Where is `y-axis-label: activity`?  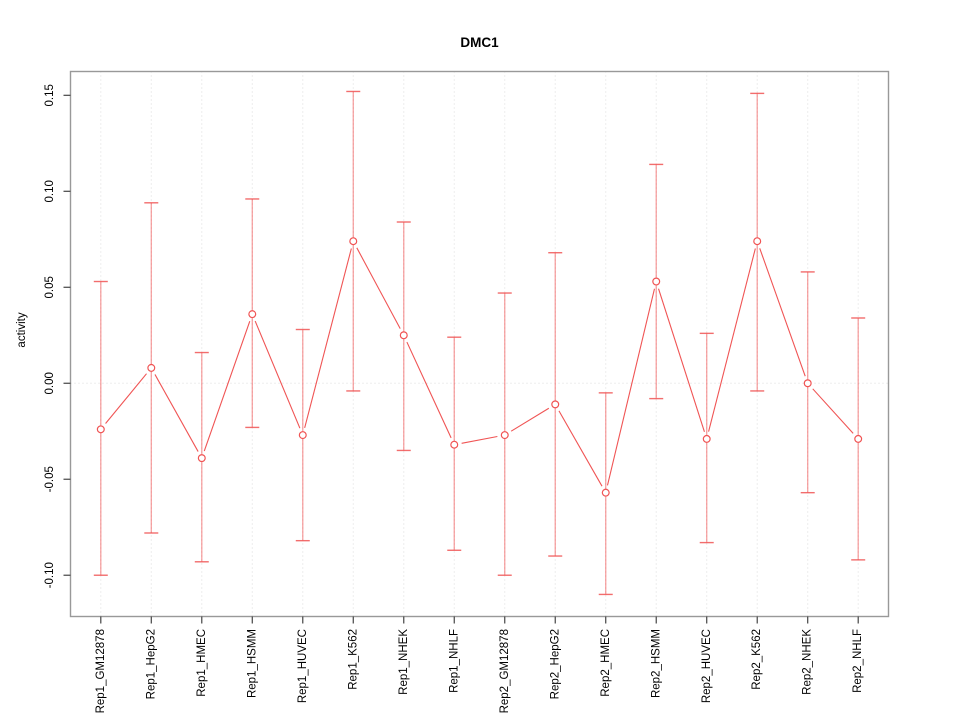 y-axis-label: activity is located at coordinates (22, 329).